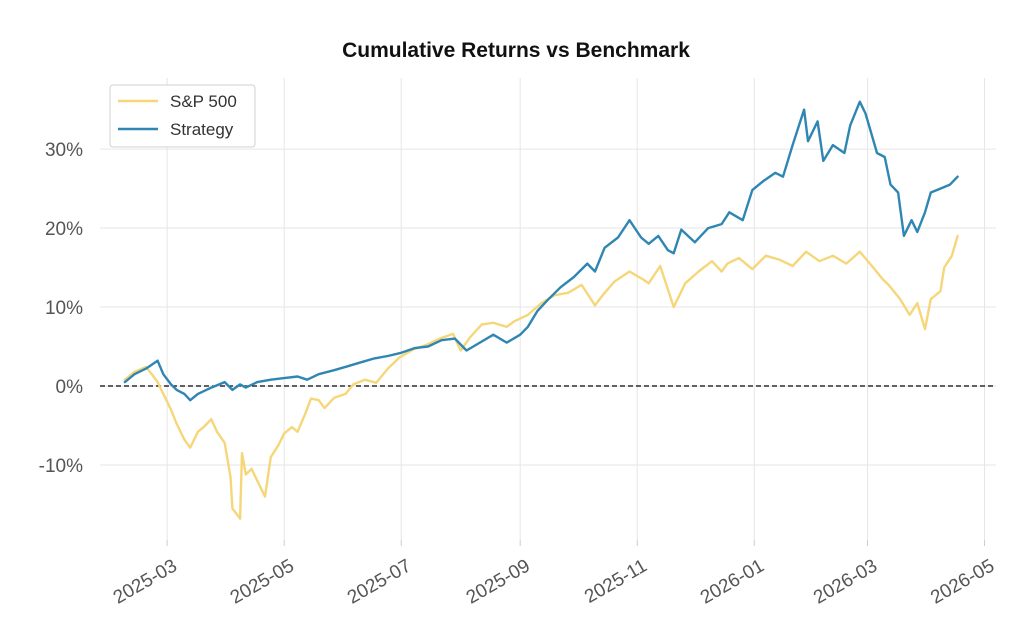 The height and width of the screenshot is (629, 1024). What do you see at coordinates (845, 581) in the screenshot?
I see `x-tick-label: 2026-03` at bounding box center [845, 581].